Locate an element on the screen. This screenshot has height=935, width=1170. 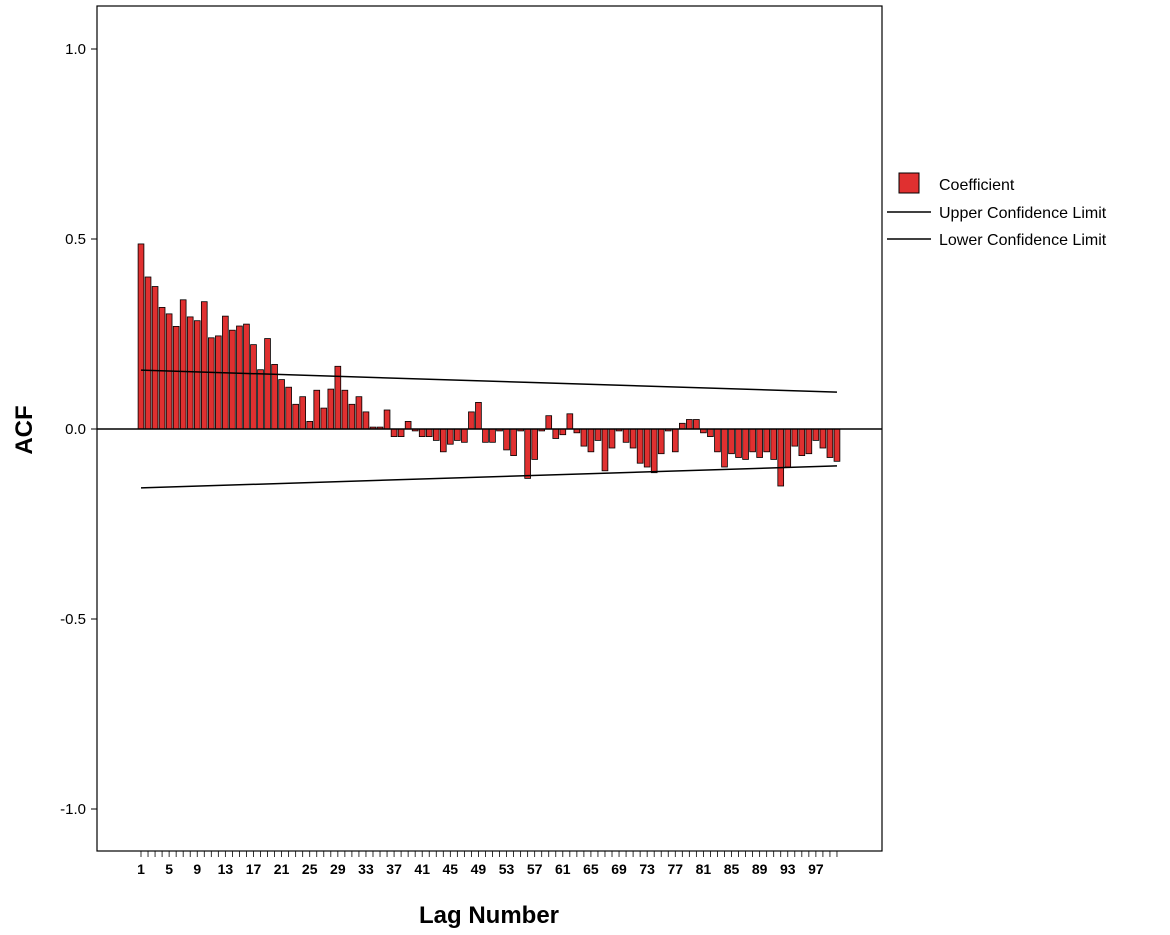
x-tick-label: 49 is located at coordinates (479, 869).